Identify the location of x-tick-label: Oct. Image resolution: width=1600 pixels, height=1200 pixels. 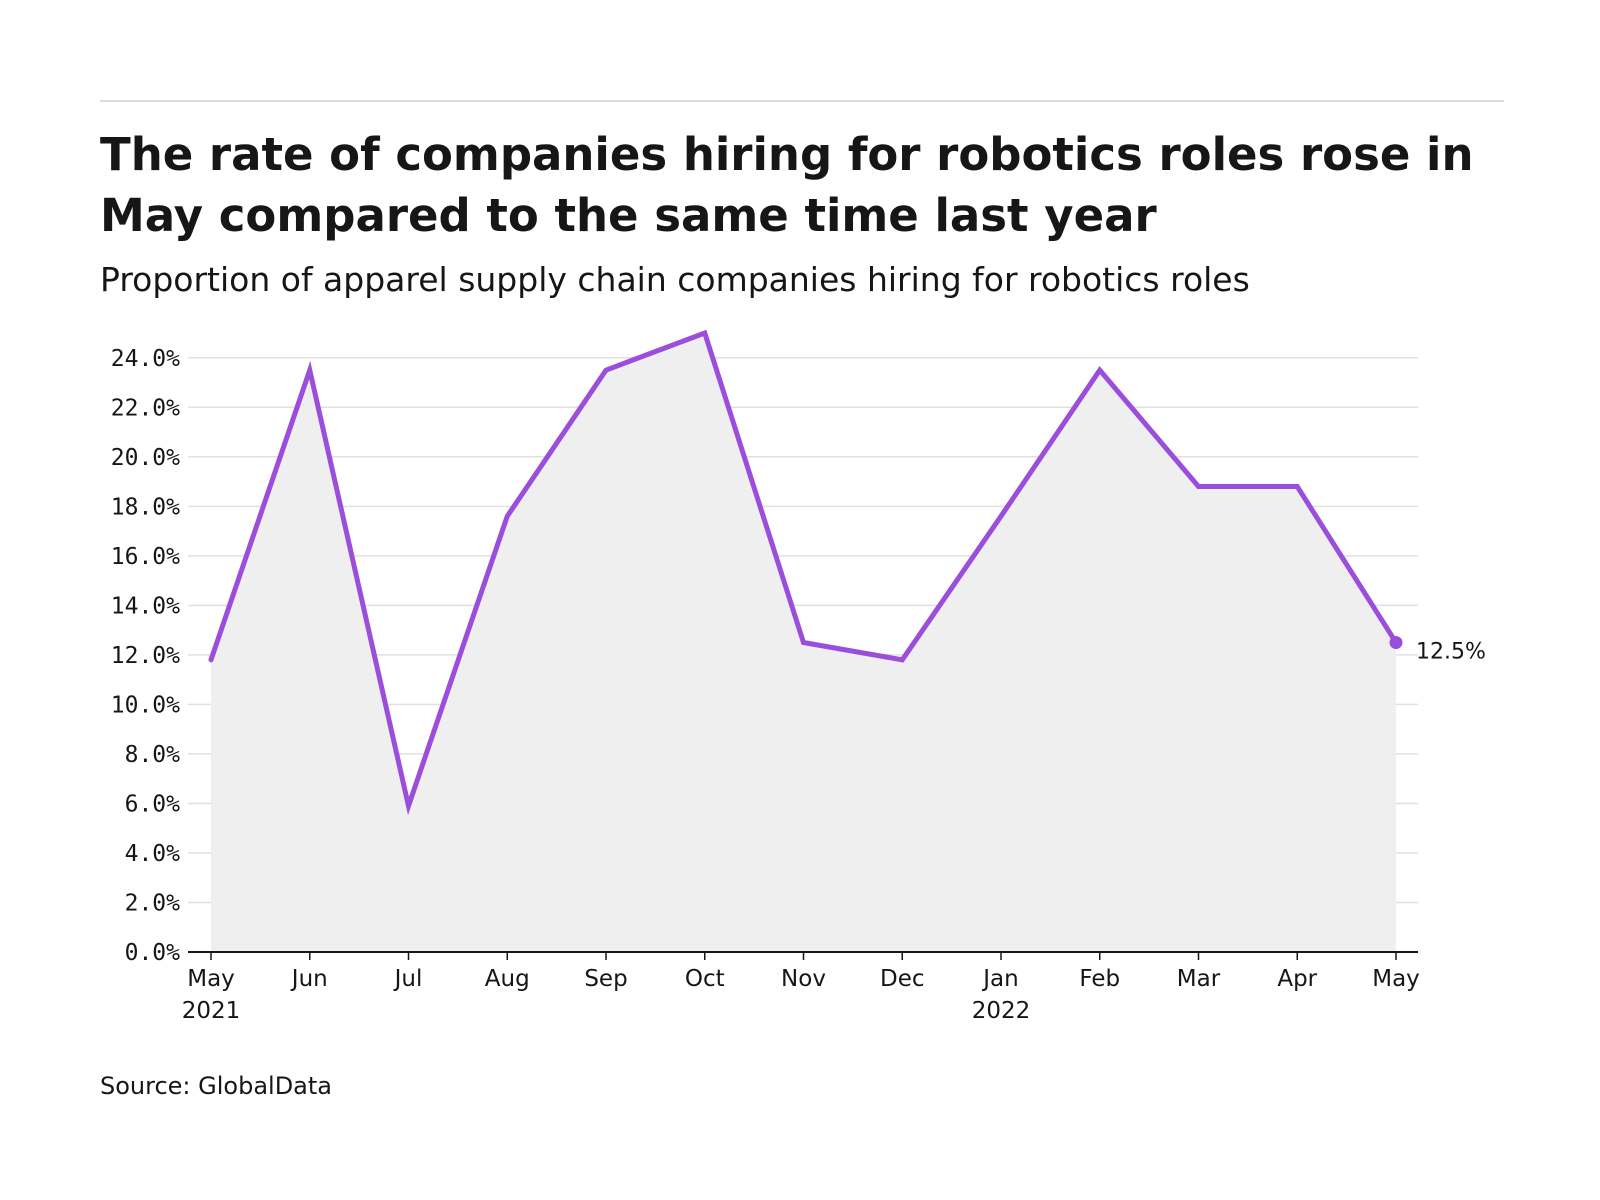
(705, 979).